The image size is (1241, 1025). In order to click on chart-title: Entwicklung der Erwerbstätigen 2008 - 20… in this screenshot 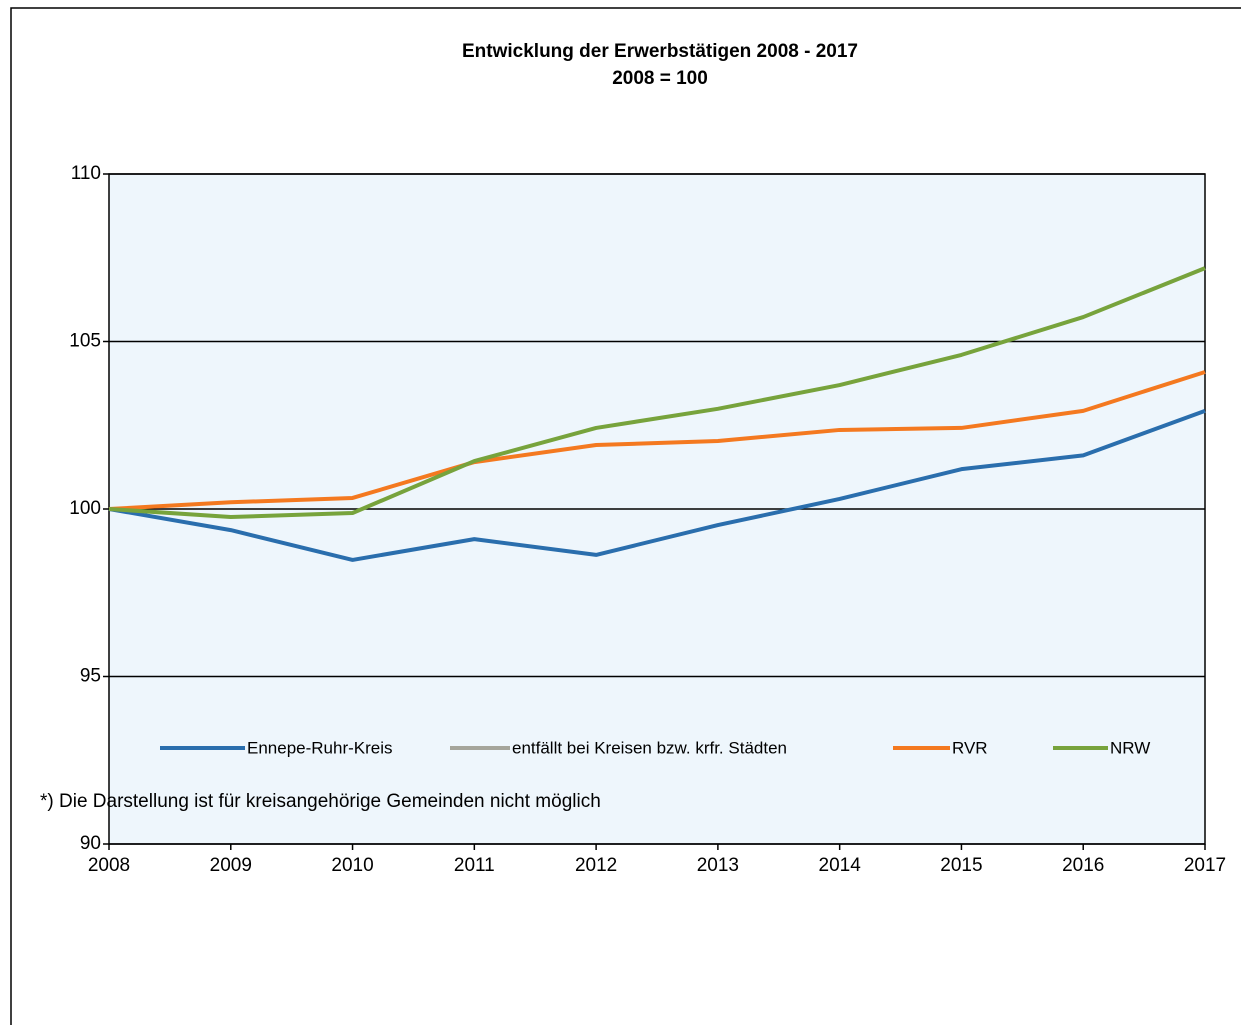, I will do `click(660, 51)`.